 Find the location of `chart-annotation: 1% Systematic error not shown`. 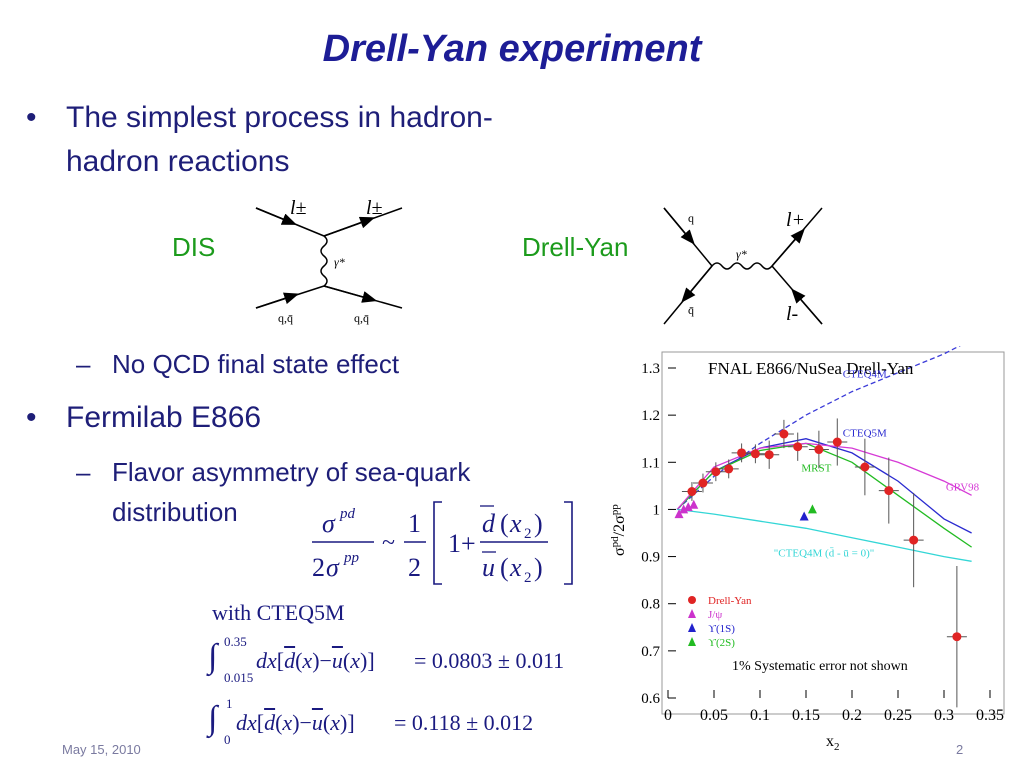

chart-annotation: 1% Systematic error not shown is located at coordinates (820, 666).